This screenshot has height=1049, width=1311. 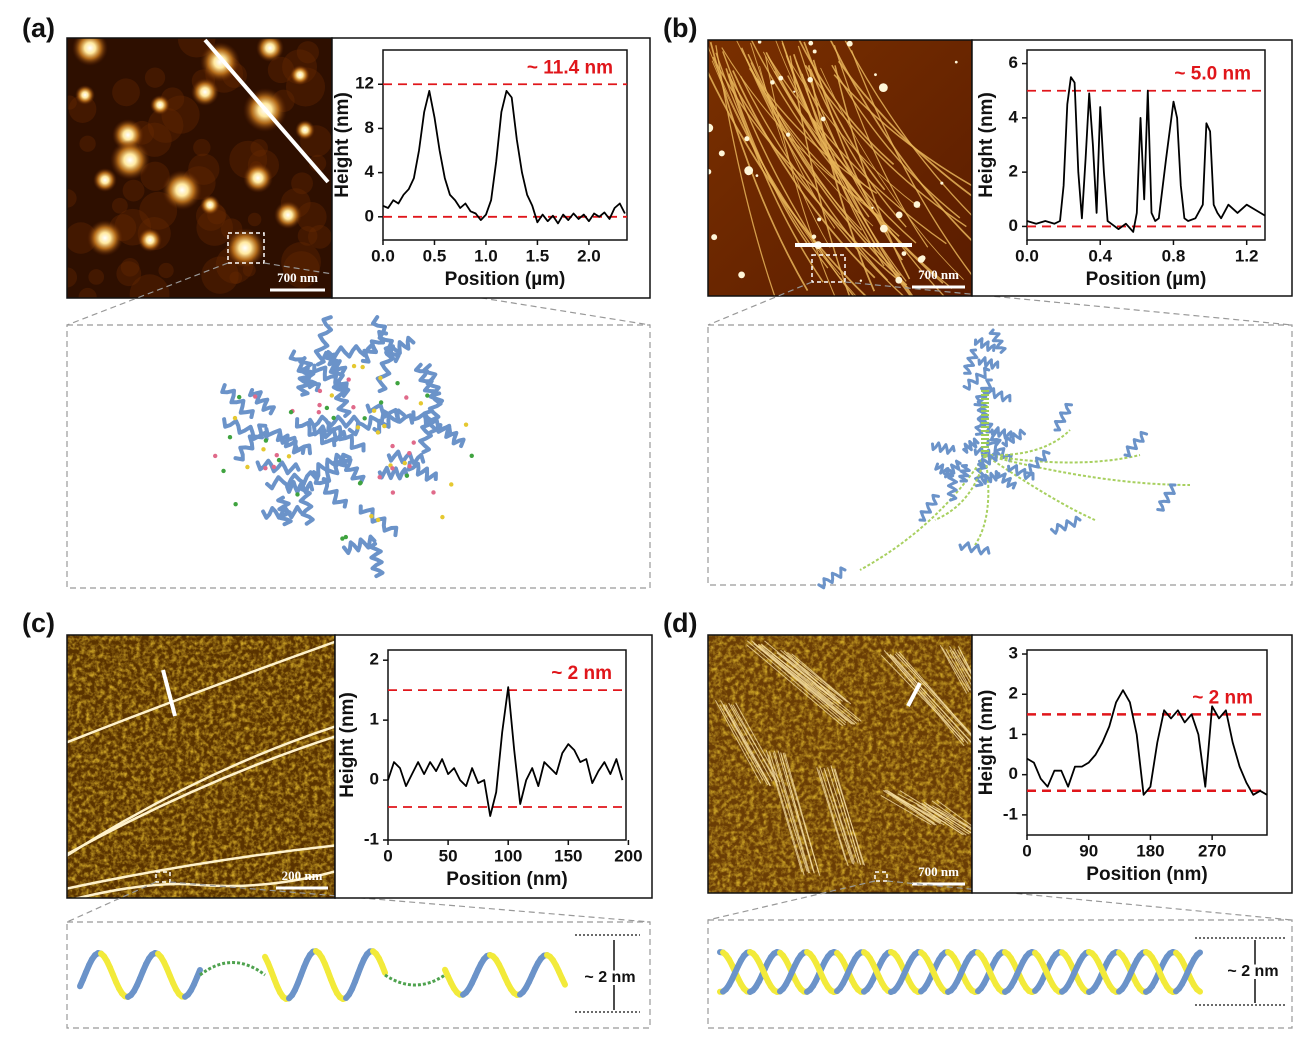 What do you see at coordinates (506, 879) in the screenshot?
I see `x-axis-title: Position (nm)` at bounding box center [506, 879].